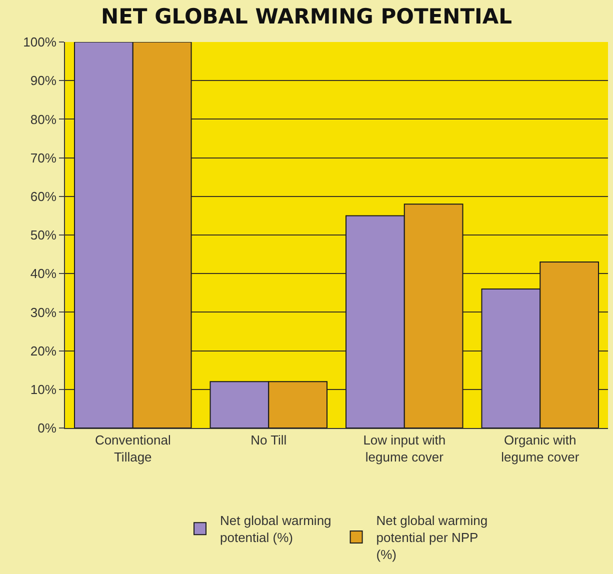  What do you see at coordinates (540, 448) in the screenshot?
I see `x-tick-label: Organic with legume cover` at bounding box center [540, 448].